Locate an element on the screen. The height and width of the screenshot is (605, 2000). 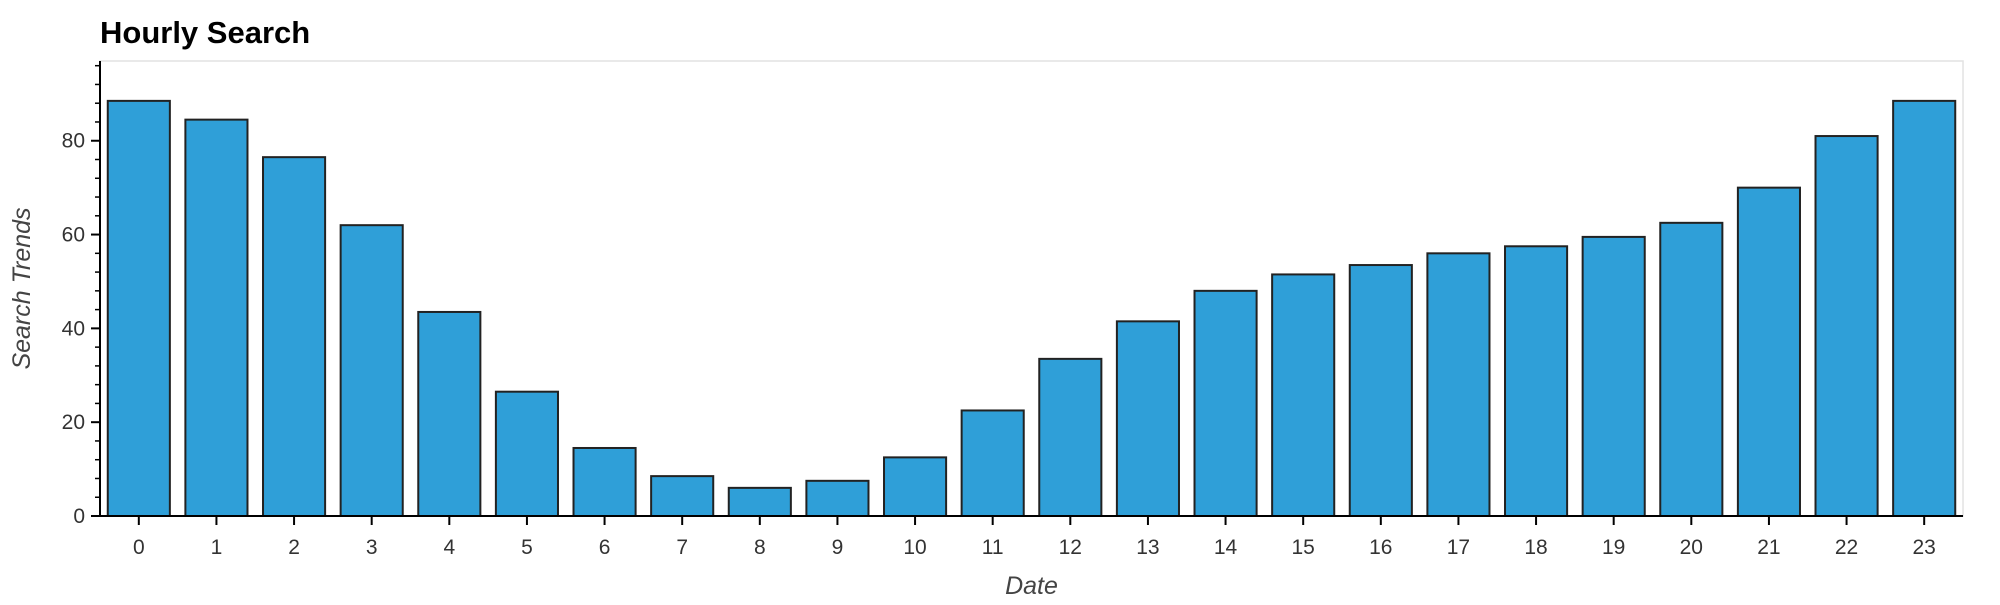
y-axis-label: Search Trends is located at coordinates (22, 288).